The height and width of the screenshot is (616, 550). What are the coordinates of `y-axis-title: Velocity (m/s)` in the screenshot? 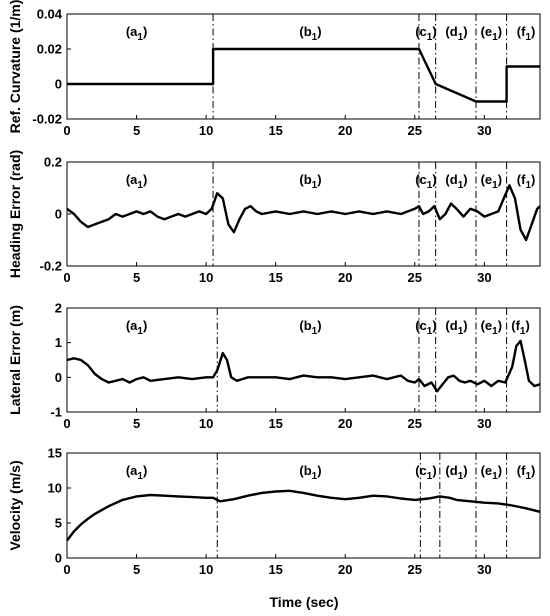 It's located at (15, 505).